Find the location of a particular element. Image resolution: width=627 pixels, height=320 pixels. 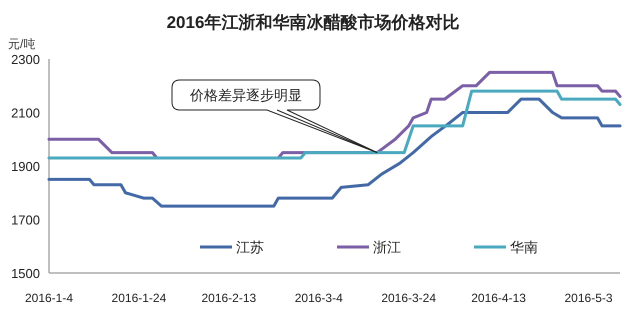

chart-title: 2016年江浙和华南冰醋酸市场价格对比 is located at coordinates (313, 22).